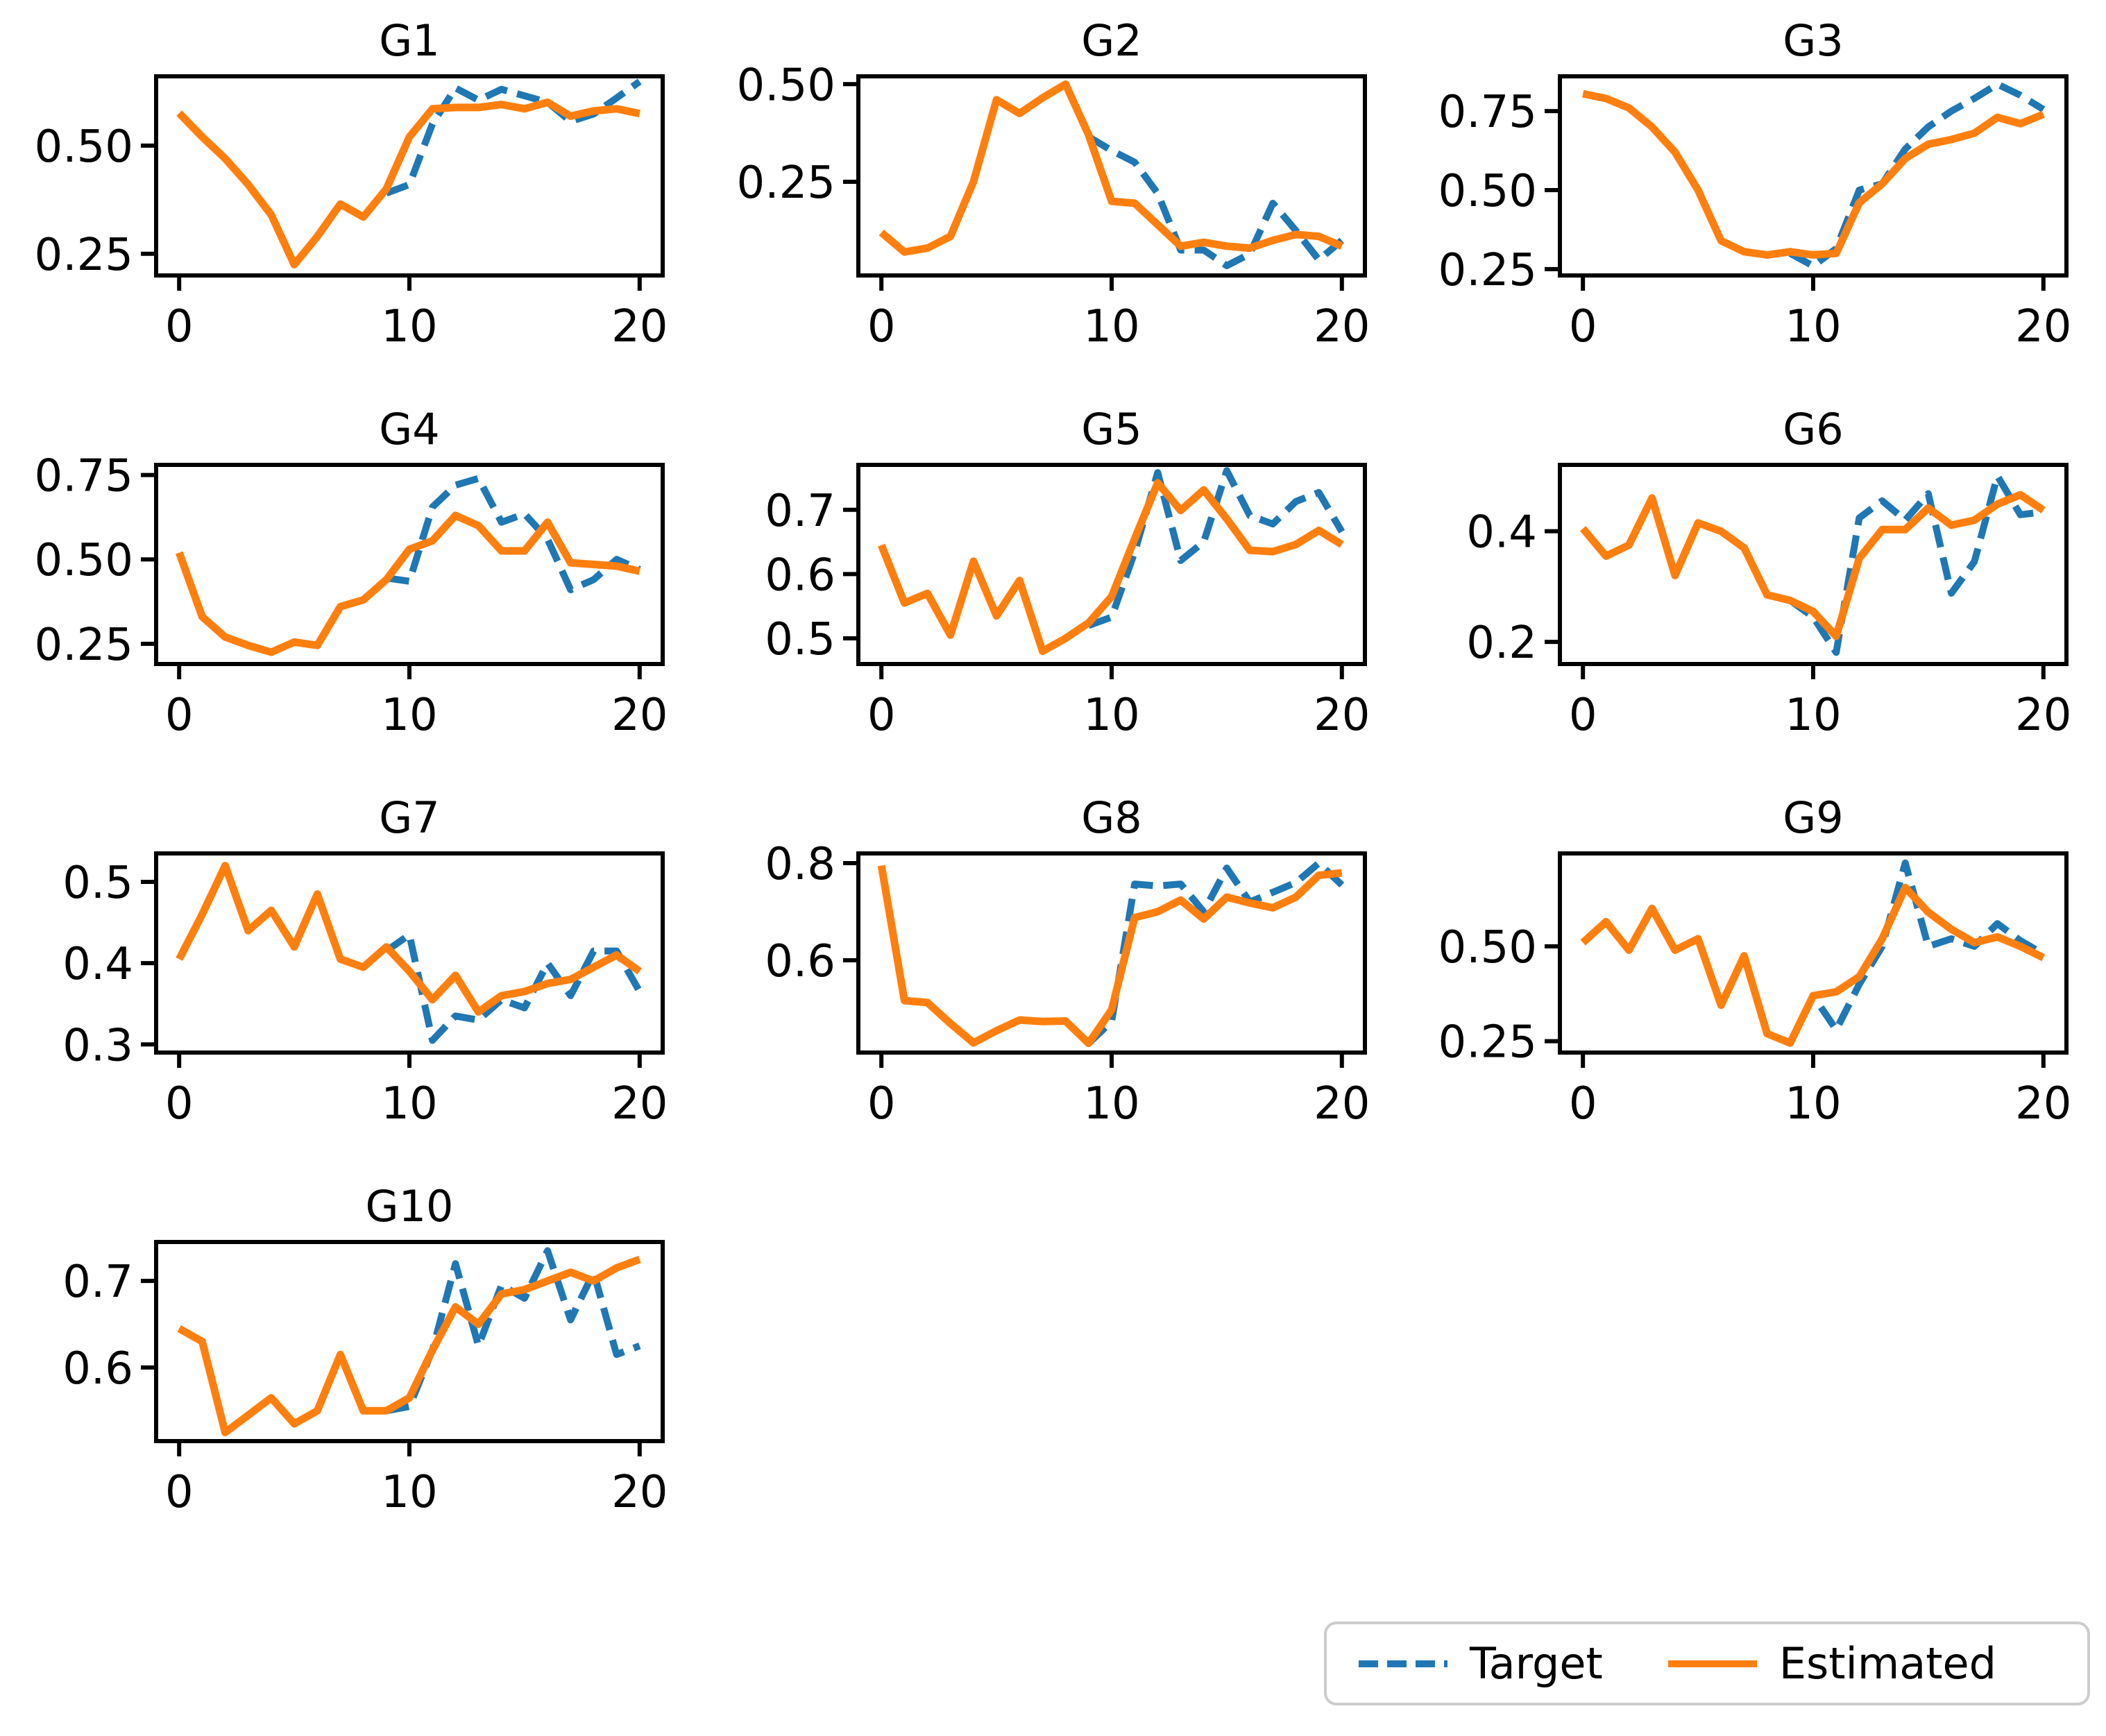  Describe the element at coordinates (1537, 1663) in the screenshot. I see `legend-label-target: Target` at that location.